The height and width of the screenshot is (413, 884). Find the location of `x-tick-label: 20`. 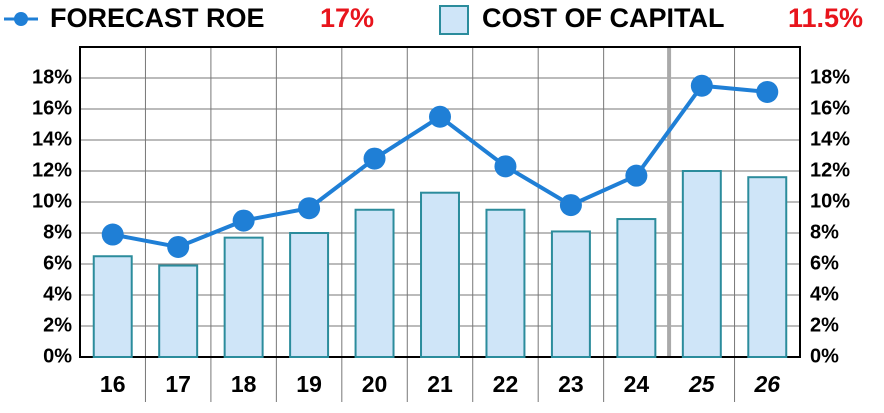

x-tick-label: 20 is located at coordinates (375, 384).